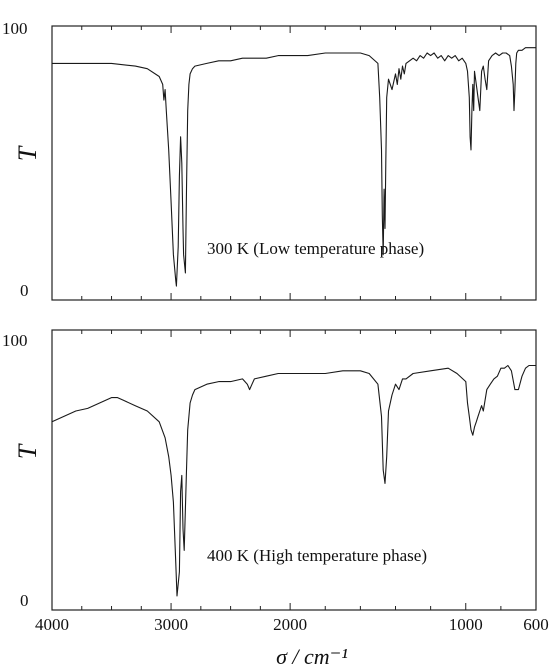  What do you see at coordinates (171, 624) in the screenshot?
I see `x-tick-label: 3000` at bounding box center [171, 624].